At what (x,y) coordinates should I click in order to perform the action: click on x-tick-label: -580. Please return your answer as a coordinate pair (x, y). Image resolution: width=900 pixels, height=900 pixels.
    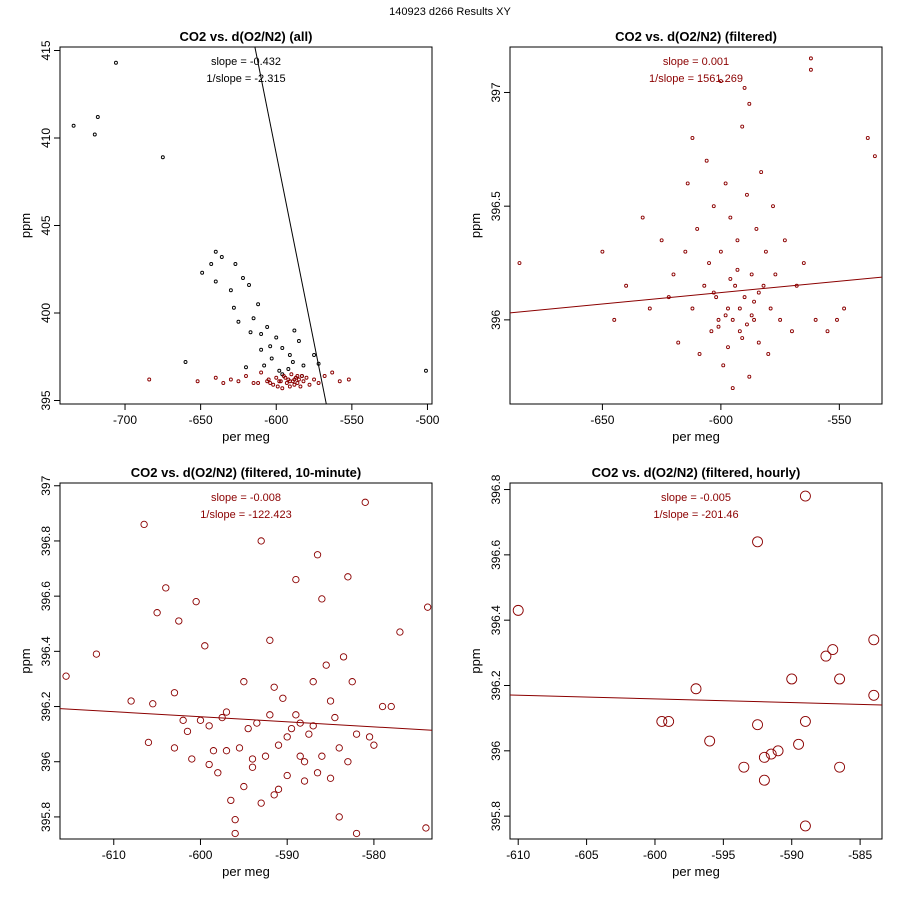
    Looking at the image, I should click on (374, 855).